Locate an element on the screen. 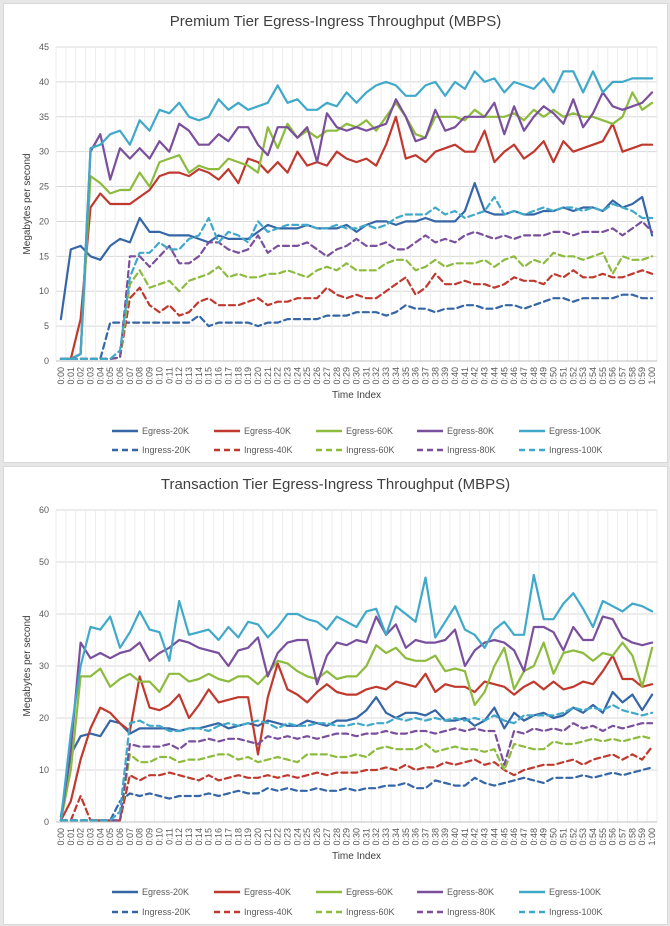 The width and height of the screenshot is (670, 926). legend-label: Ingress-80K is located at coordinates (471, 912).